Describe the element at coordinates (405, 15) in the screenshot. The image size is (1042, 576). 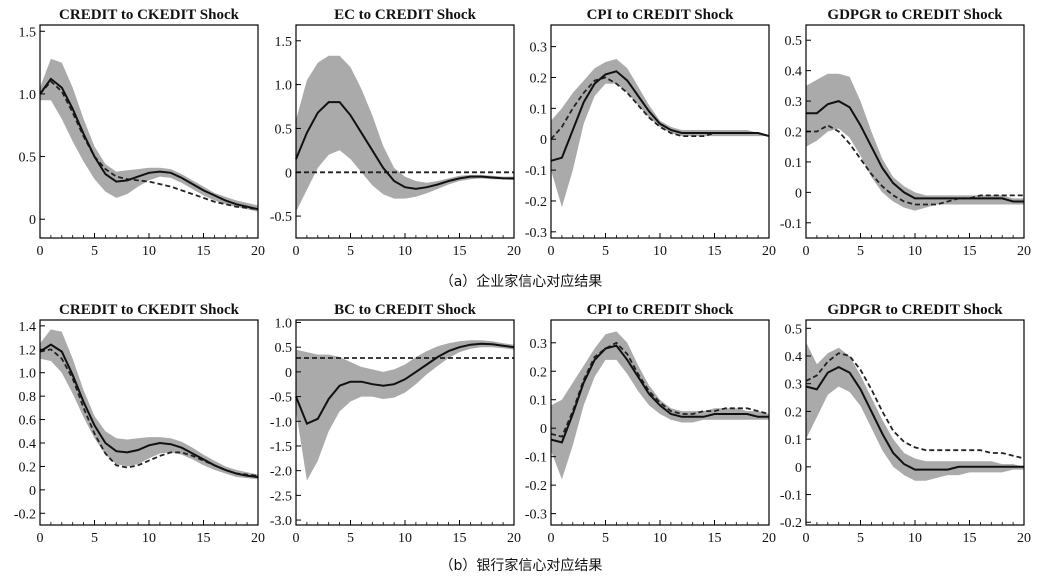
I see `panel-title: EC to CREDIT Shock` at that location.